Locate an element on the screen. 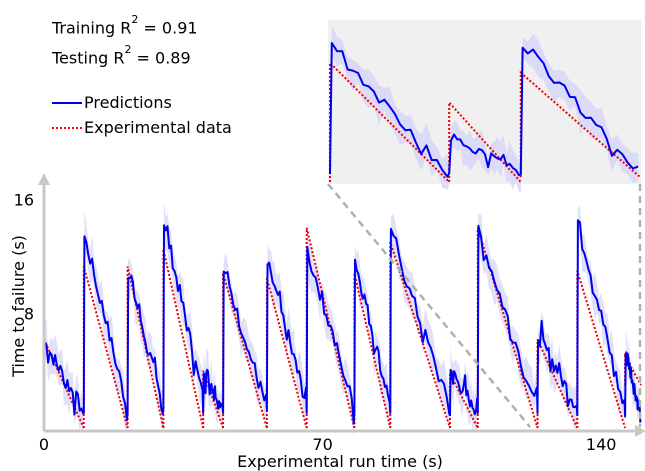 This screenshot has width=645, height=471. inset-prediction-series is located at coordinates (484, 110).